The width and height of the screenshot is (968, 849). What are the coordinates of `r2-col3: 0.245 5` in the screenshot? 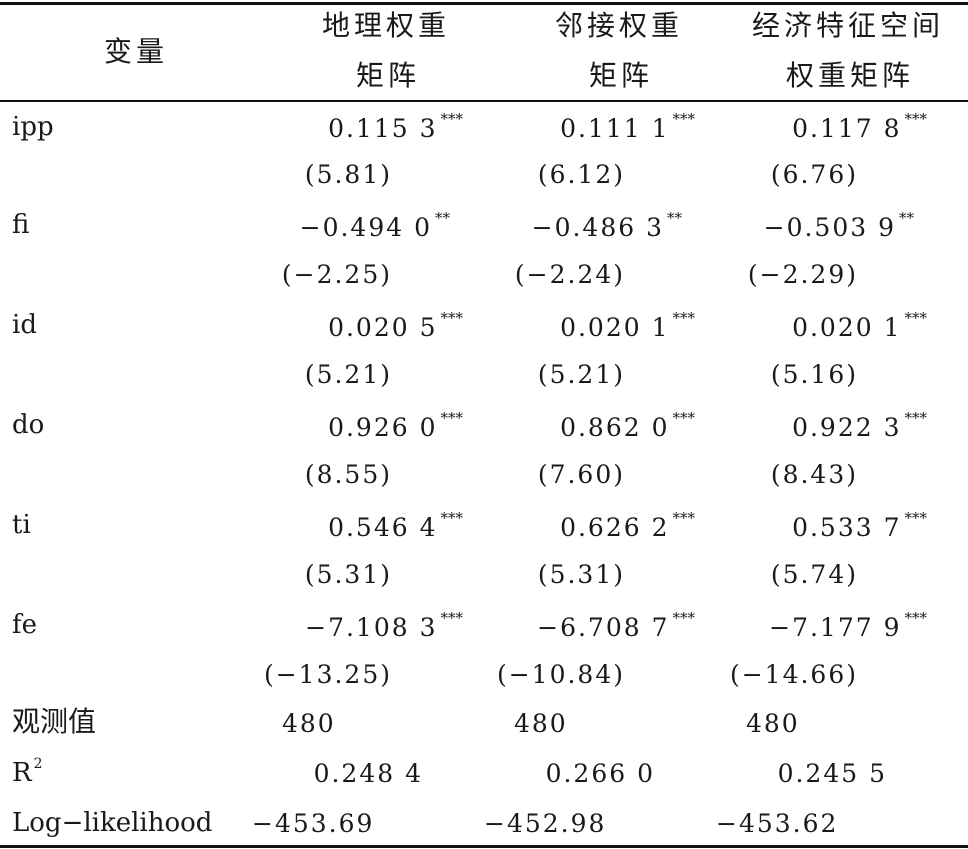 It's located at (832, 773).